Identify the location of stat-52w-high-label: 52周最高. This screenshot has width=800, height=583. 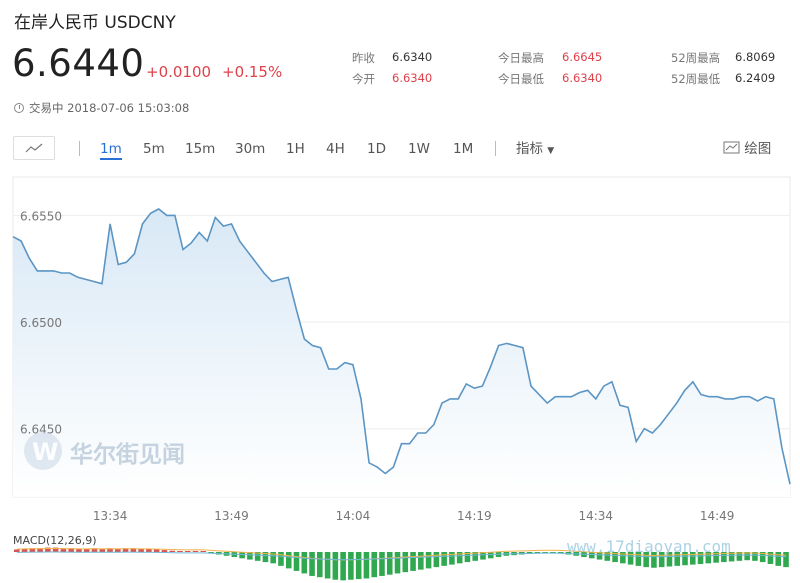
(696, 58).